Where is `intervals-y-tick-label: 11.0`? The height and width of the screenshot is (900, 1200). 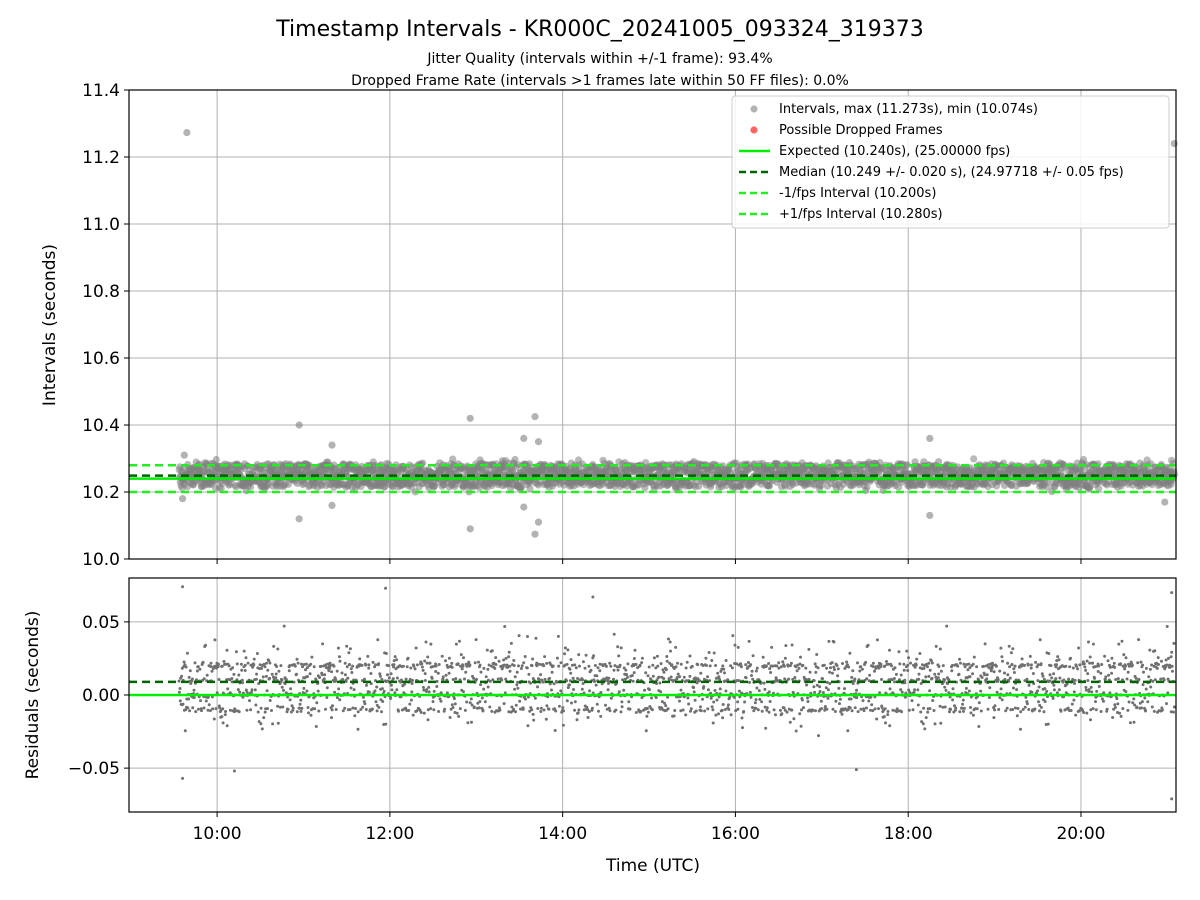
intervals-y-tick-label: 11.0 is located at coordinates (101, 225).